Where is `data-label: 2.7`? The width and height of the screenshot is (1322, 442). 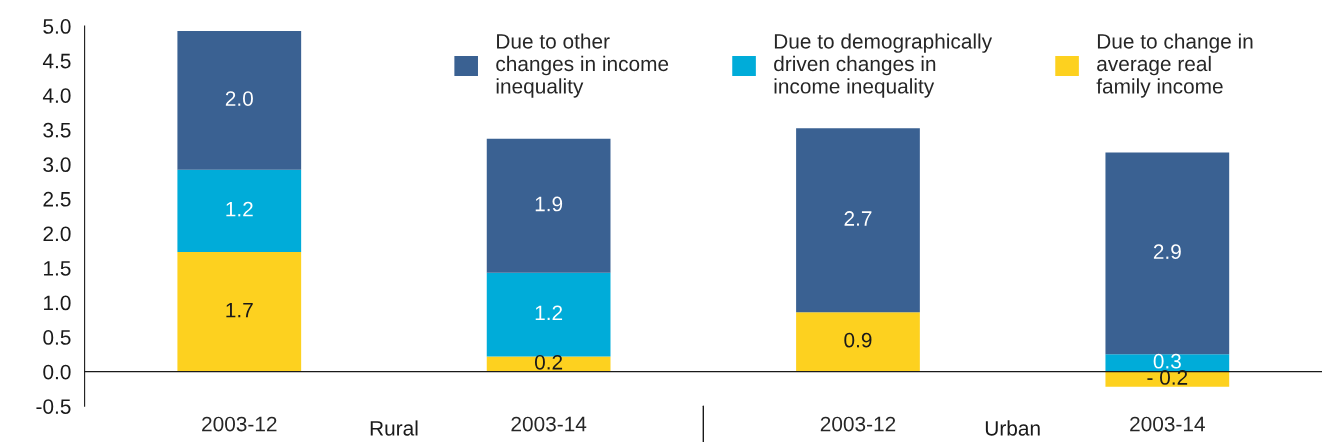 data-label: 2.7 is located at coordinates (858, 218).